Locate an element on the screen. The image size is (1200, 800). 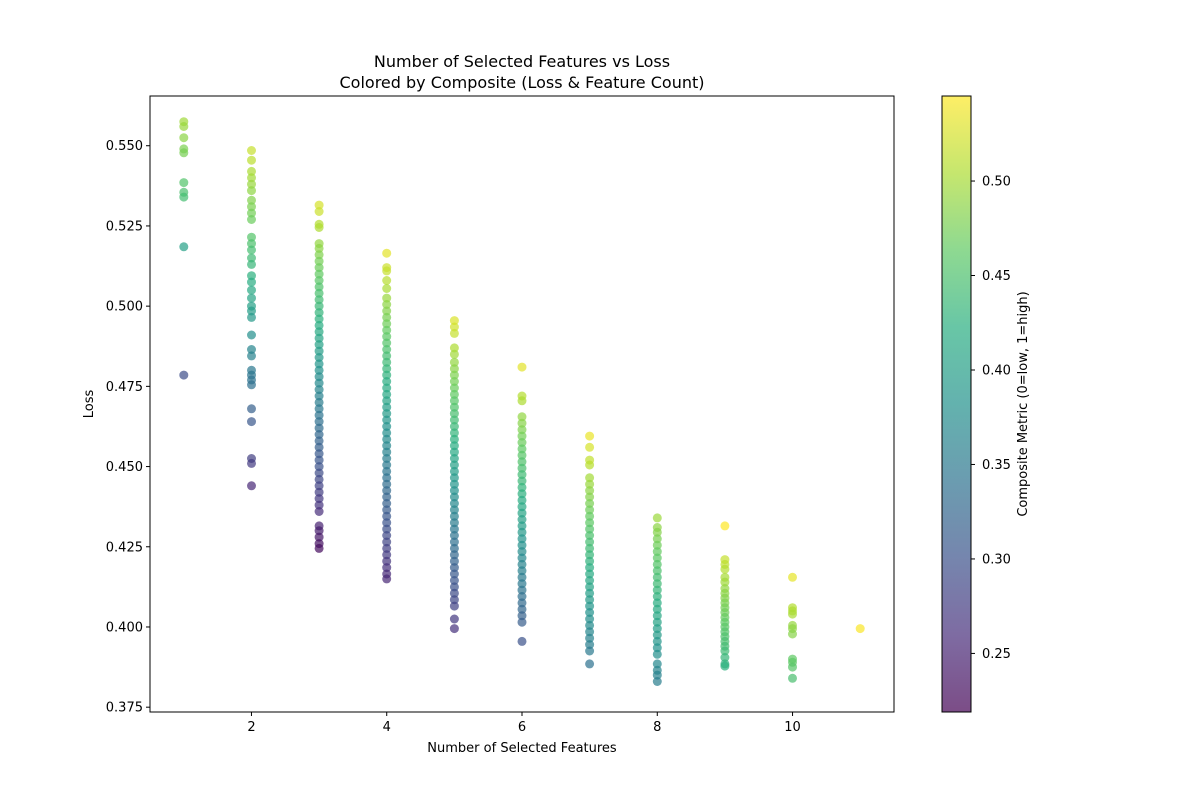
colorbar-label: Composite Metric (0=low, 1=high) is located at coordinates (1023, 403).